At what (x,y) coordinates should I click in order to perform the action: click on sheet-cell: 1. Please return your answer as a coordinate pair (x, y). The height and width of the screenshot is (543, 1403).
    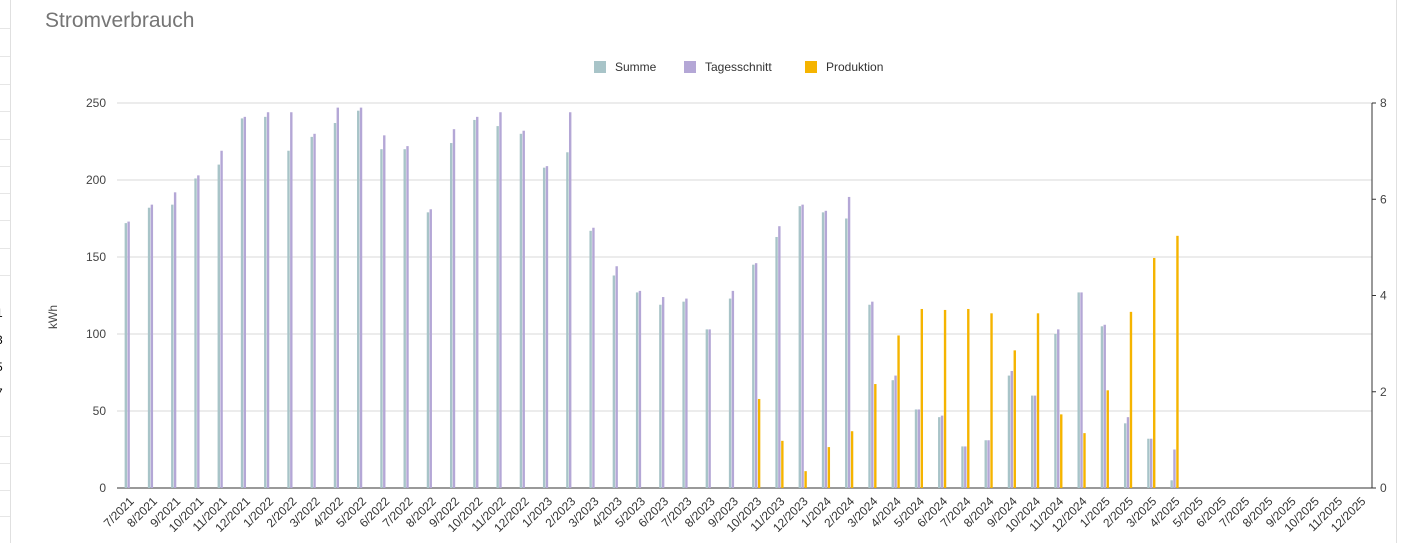
    Looking at the image, I should click on (1, 313).